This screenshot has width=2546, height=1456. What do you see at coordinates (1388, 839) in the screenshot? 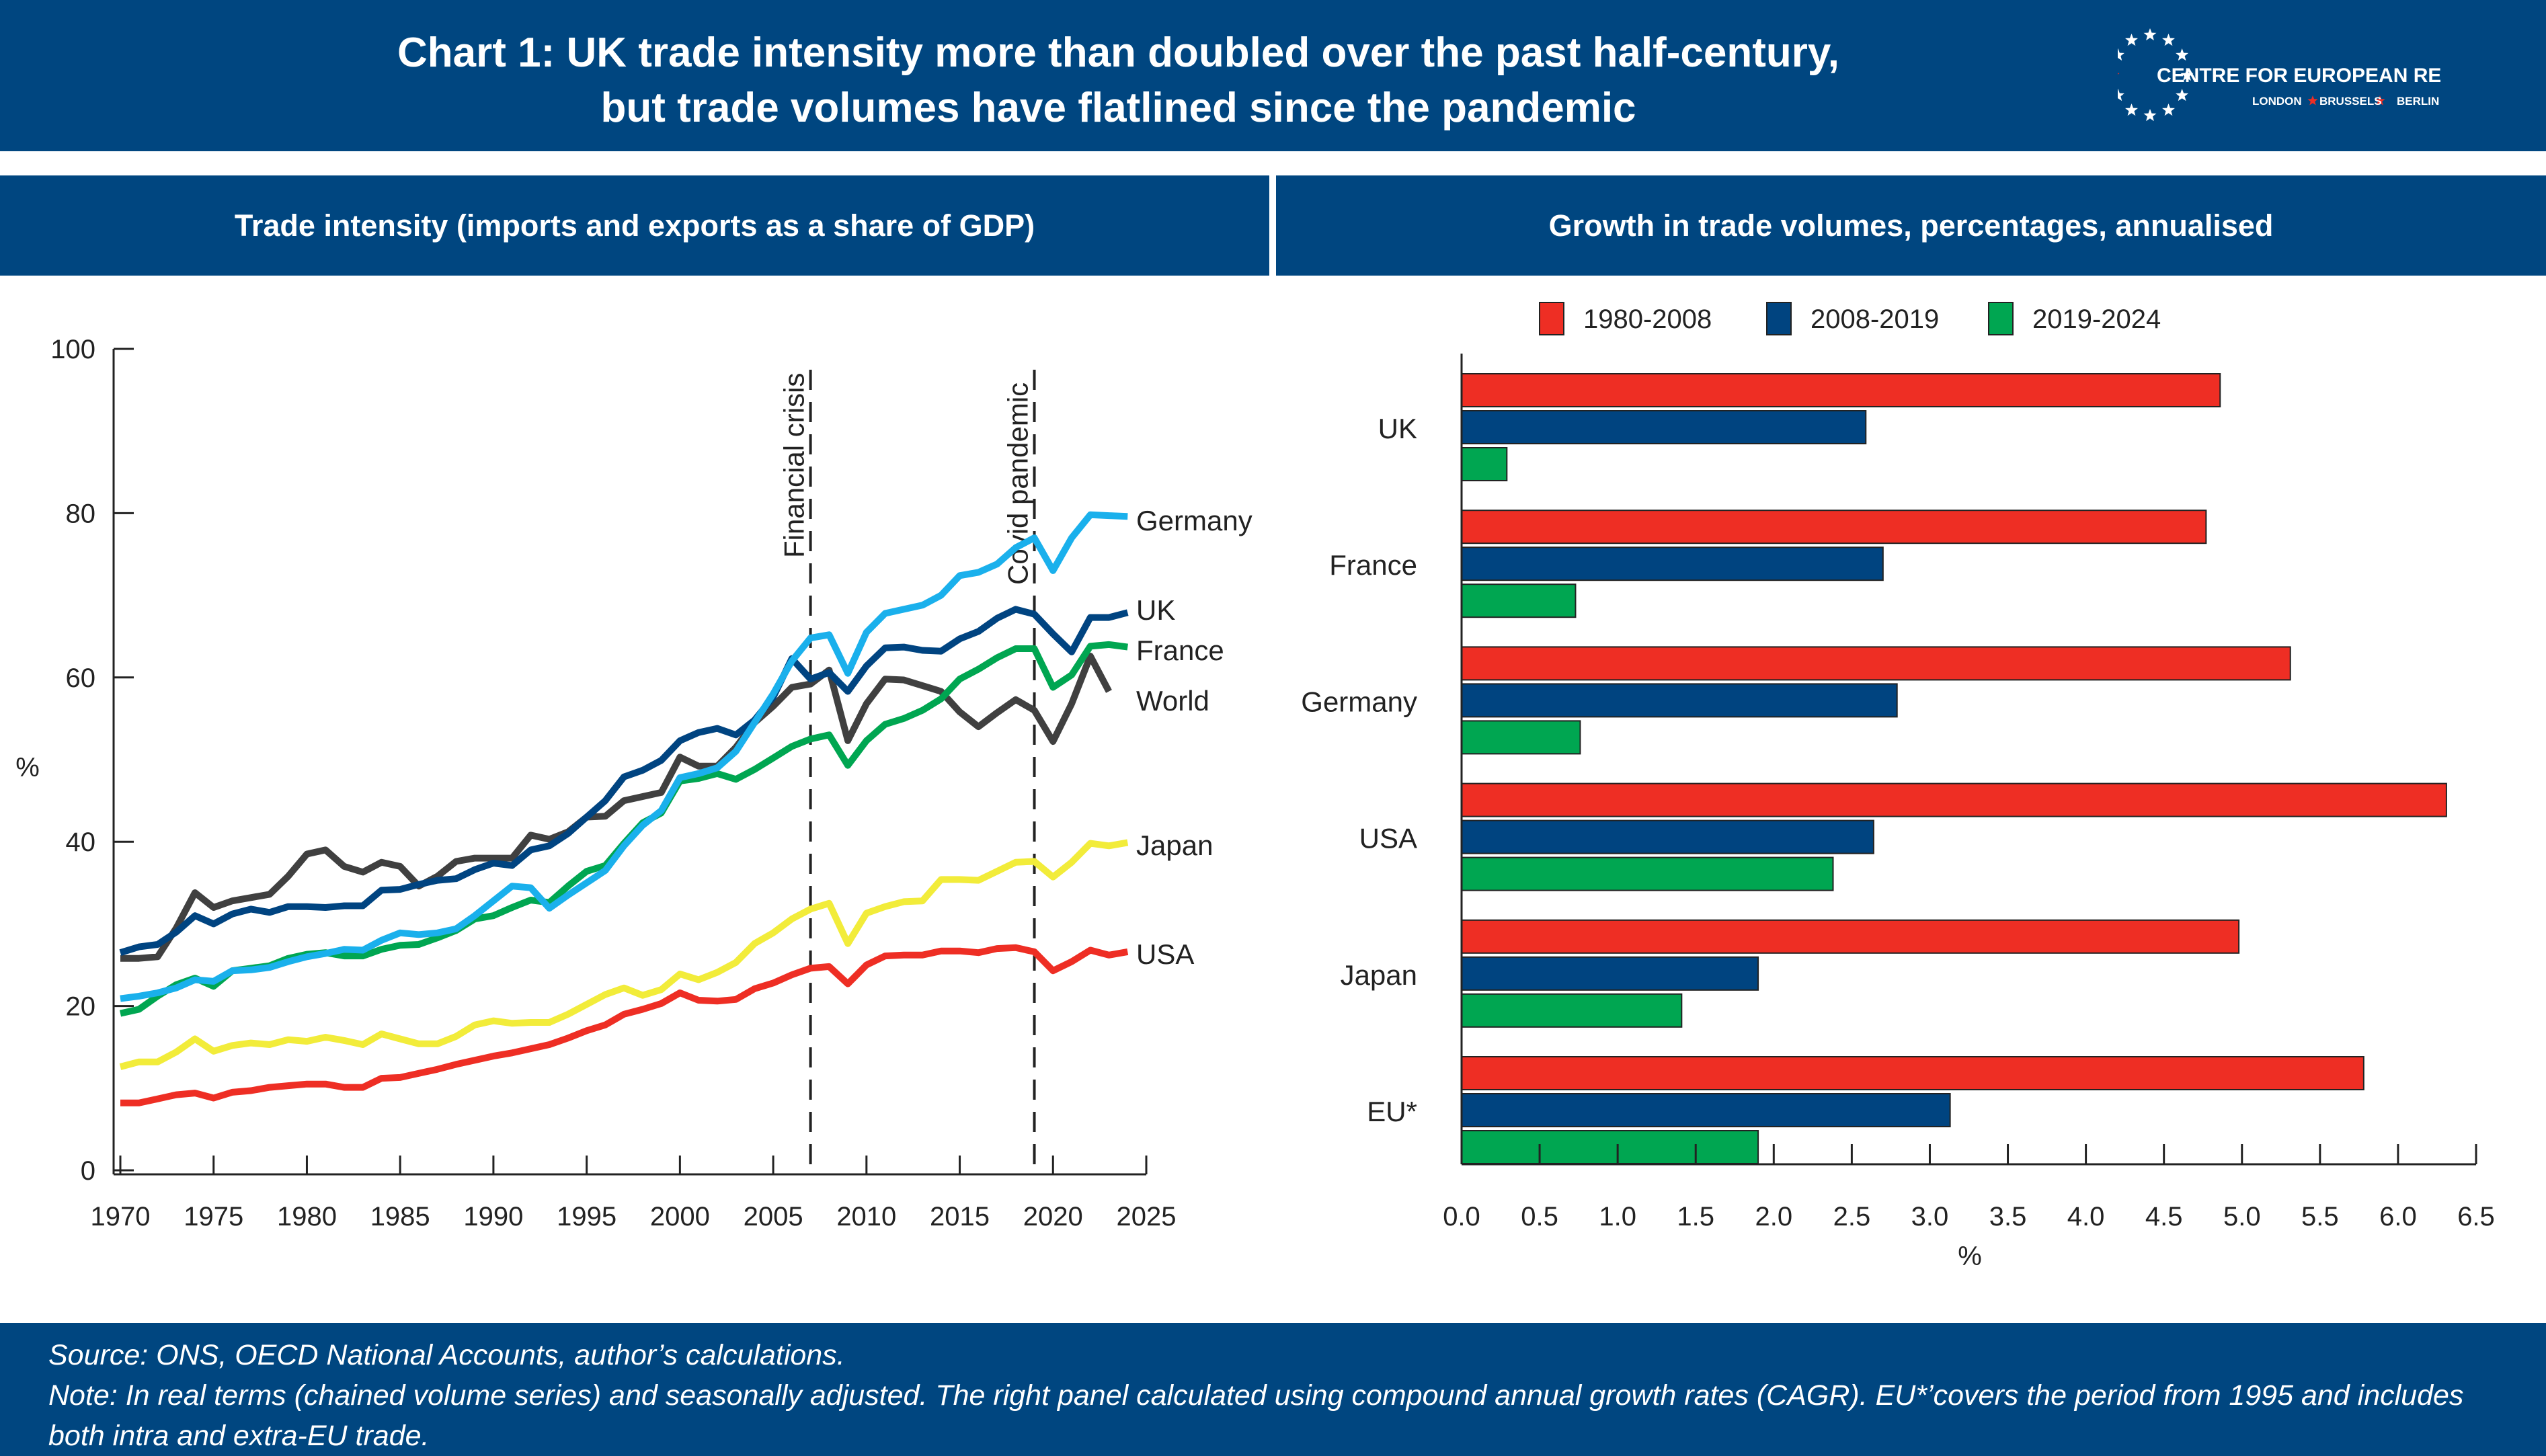
I see `category-label: USA` at bounding box center [1388, 839].